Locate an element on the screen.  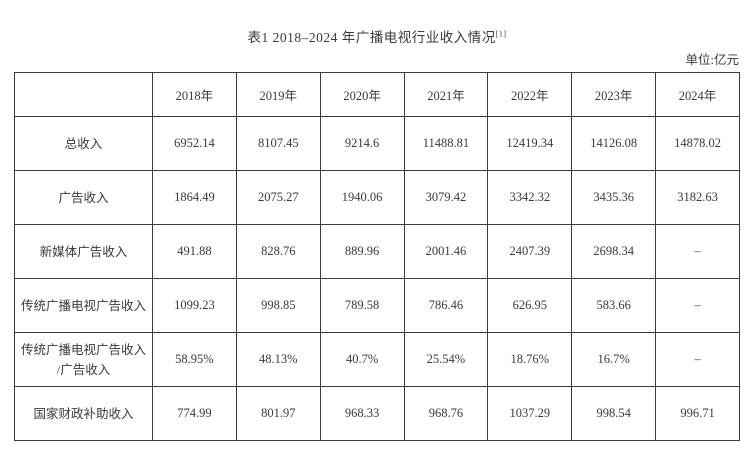
cell-value: 25.54% is located at coordinates (446, 359).